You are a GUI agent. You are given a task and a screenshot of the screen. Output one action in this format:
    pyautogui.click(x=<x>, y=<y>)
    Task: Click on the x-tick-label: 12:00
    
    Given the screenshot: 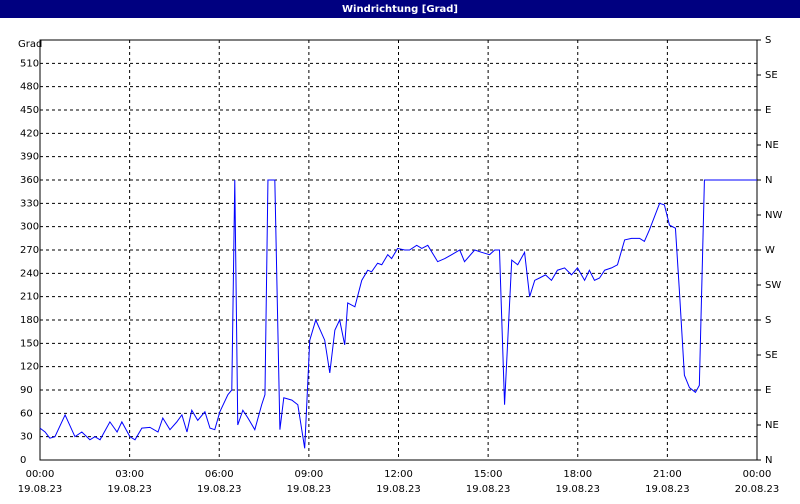 What is the action you would take?
    pyautogui.click(x=398, y=474)
    